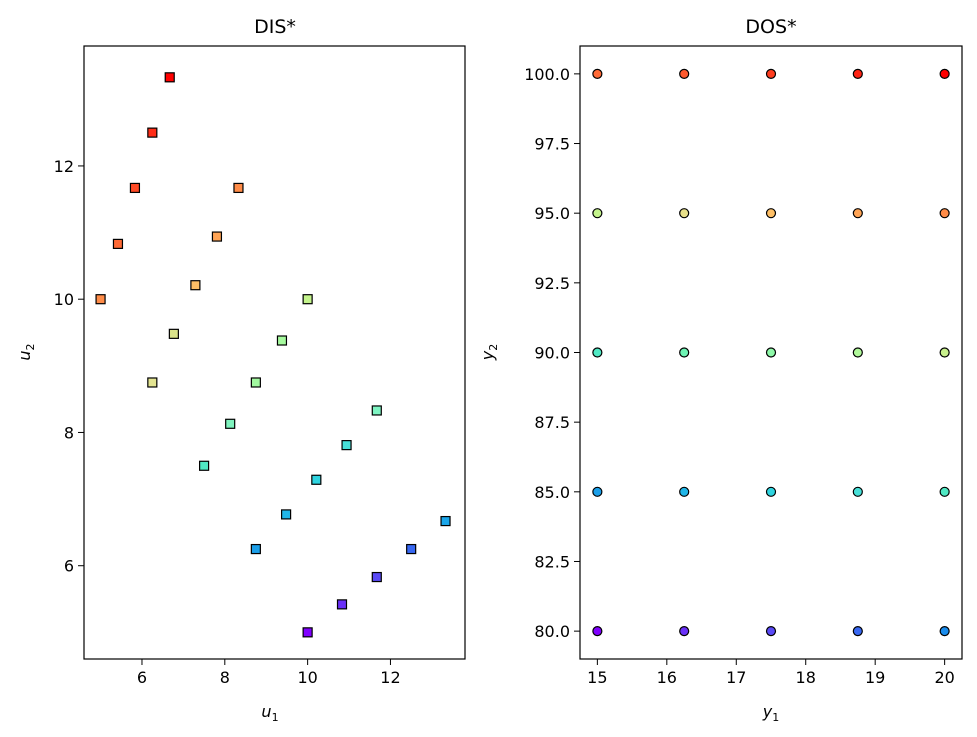 The width and height of the screenshot is (977, 737). Describe the element at coordinates (24, 355) in the screenshot. I see `dis-ylabel-main: u` at that location.